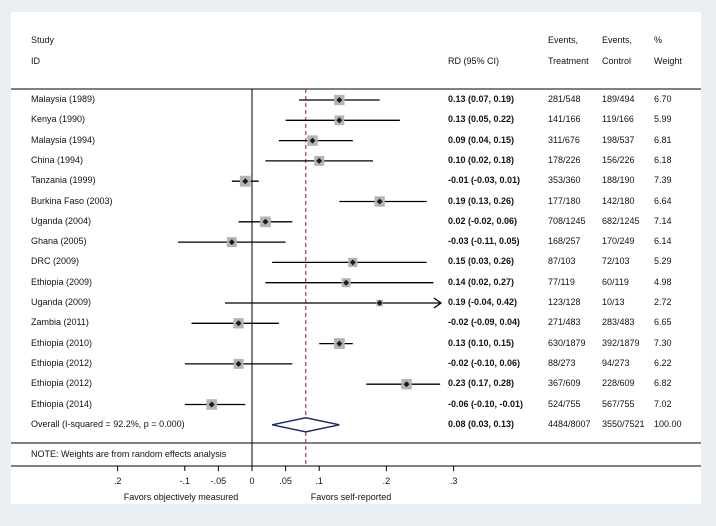 The image size is (716, 526). What do you see at coordinates (663, 342) in the screenshot?
I see `study-weight: 7.30` at bounding box center [663, 342].